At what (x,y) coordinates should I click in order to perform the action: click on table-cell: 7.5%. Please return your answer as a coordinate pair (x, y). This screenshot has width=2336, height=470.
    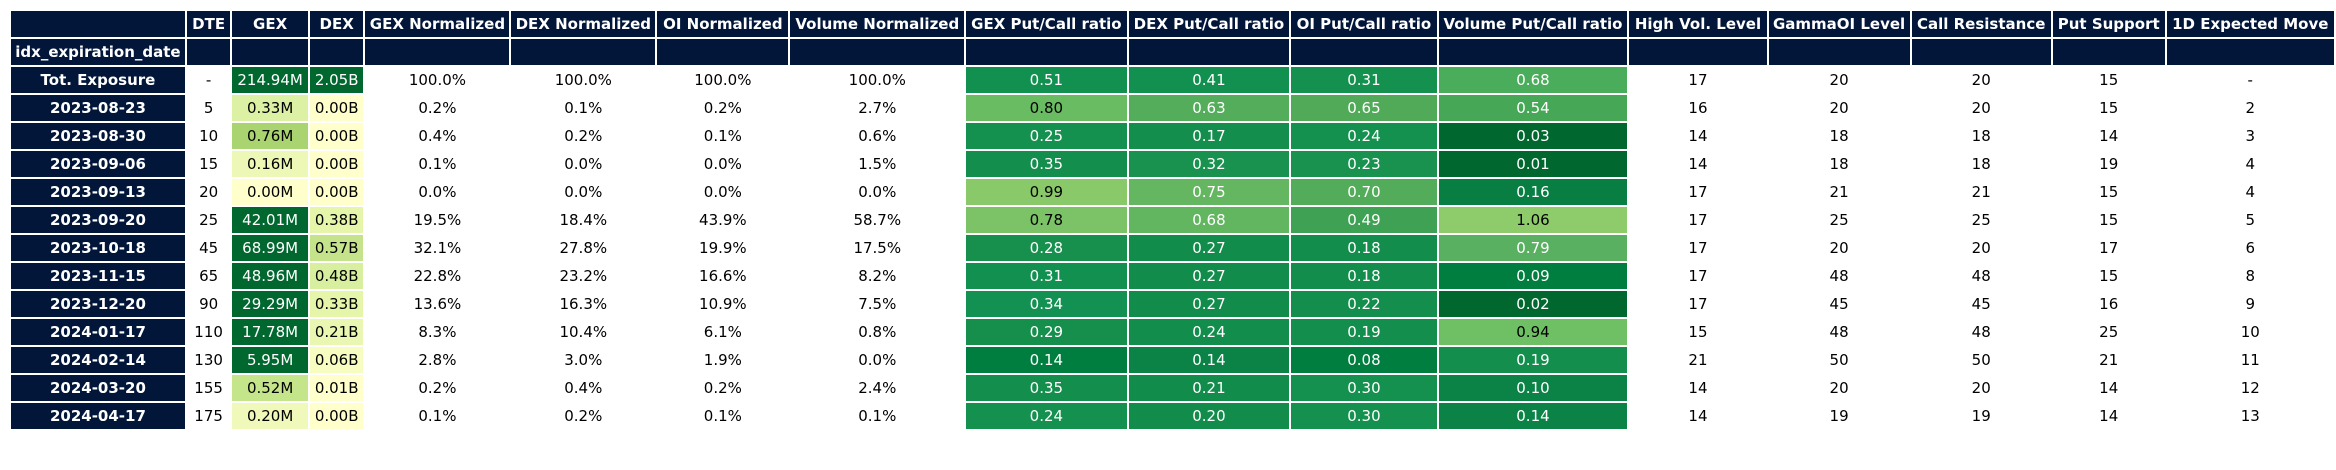
    Looking at the image, I should click on (877, 304).